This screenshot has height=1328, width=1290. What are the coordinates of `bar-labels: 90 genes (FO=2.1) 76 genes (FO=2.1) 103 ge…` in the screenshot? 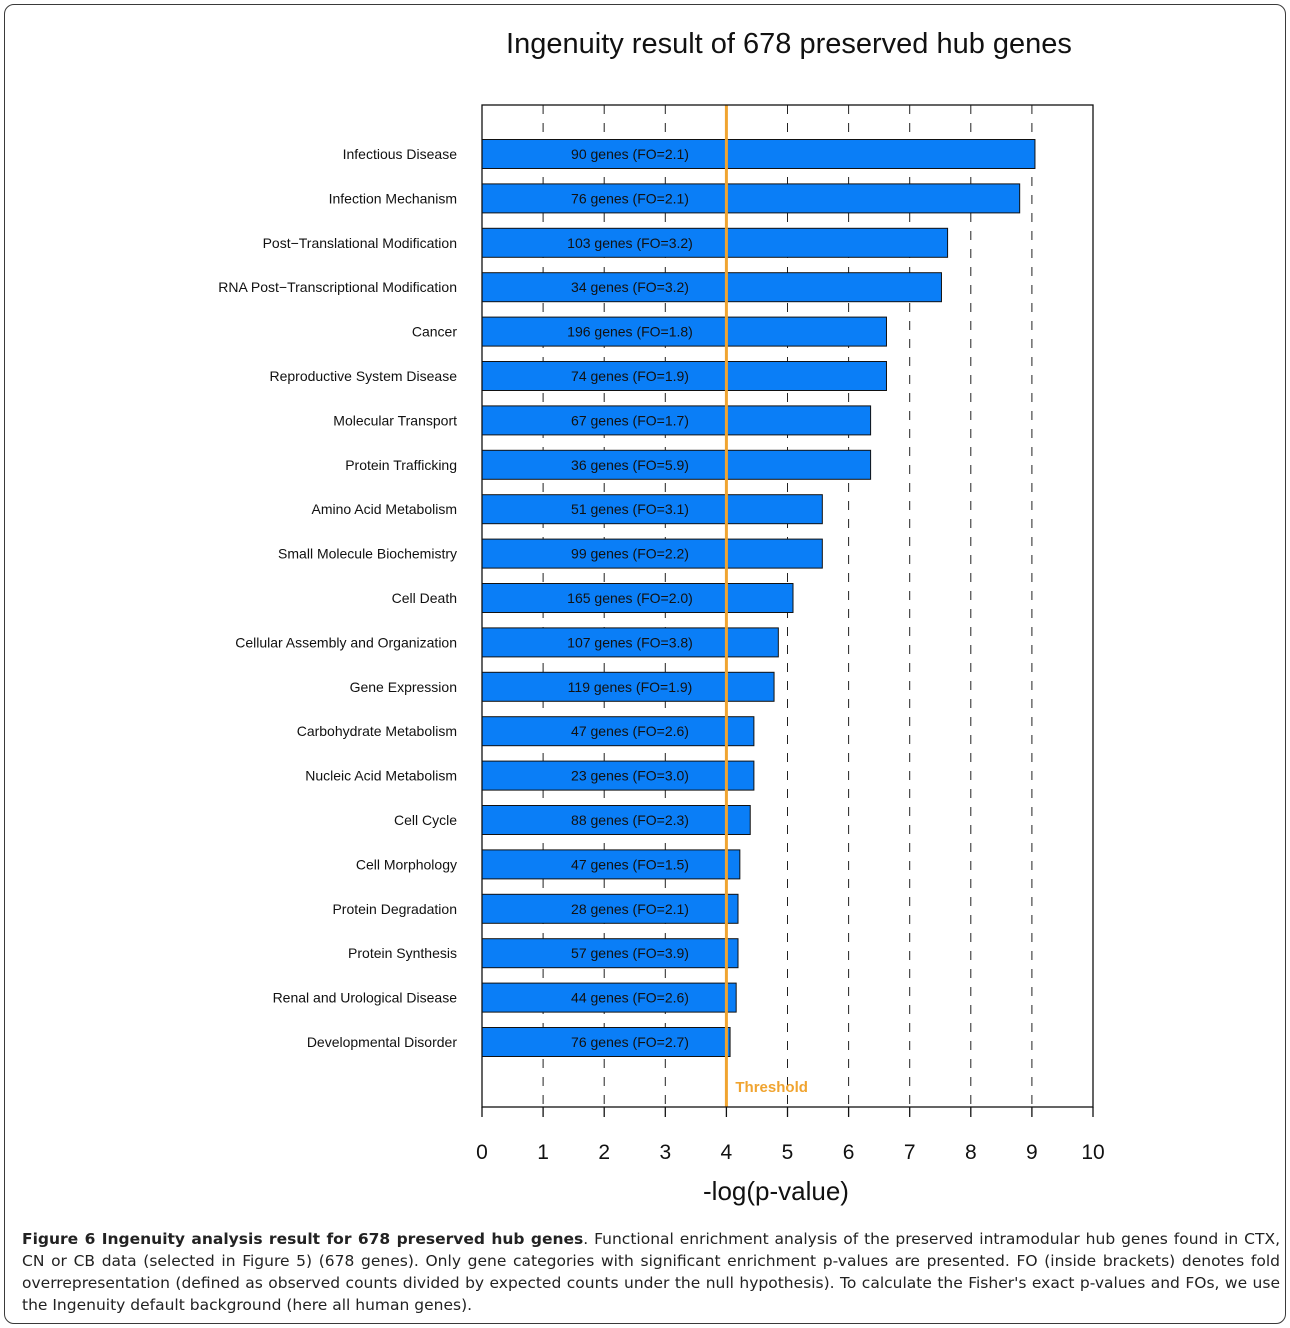 It's located at (630, 598).